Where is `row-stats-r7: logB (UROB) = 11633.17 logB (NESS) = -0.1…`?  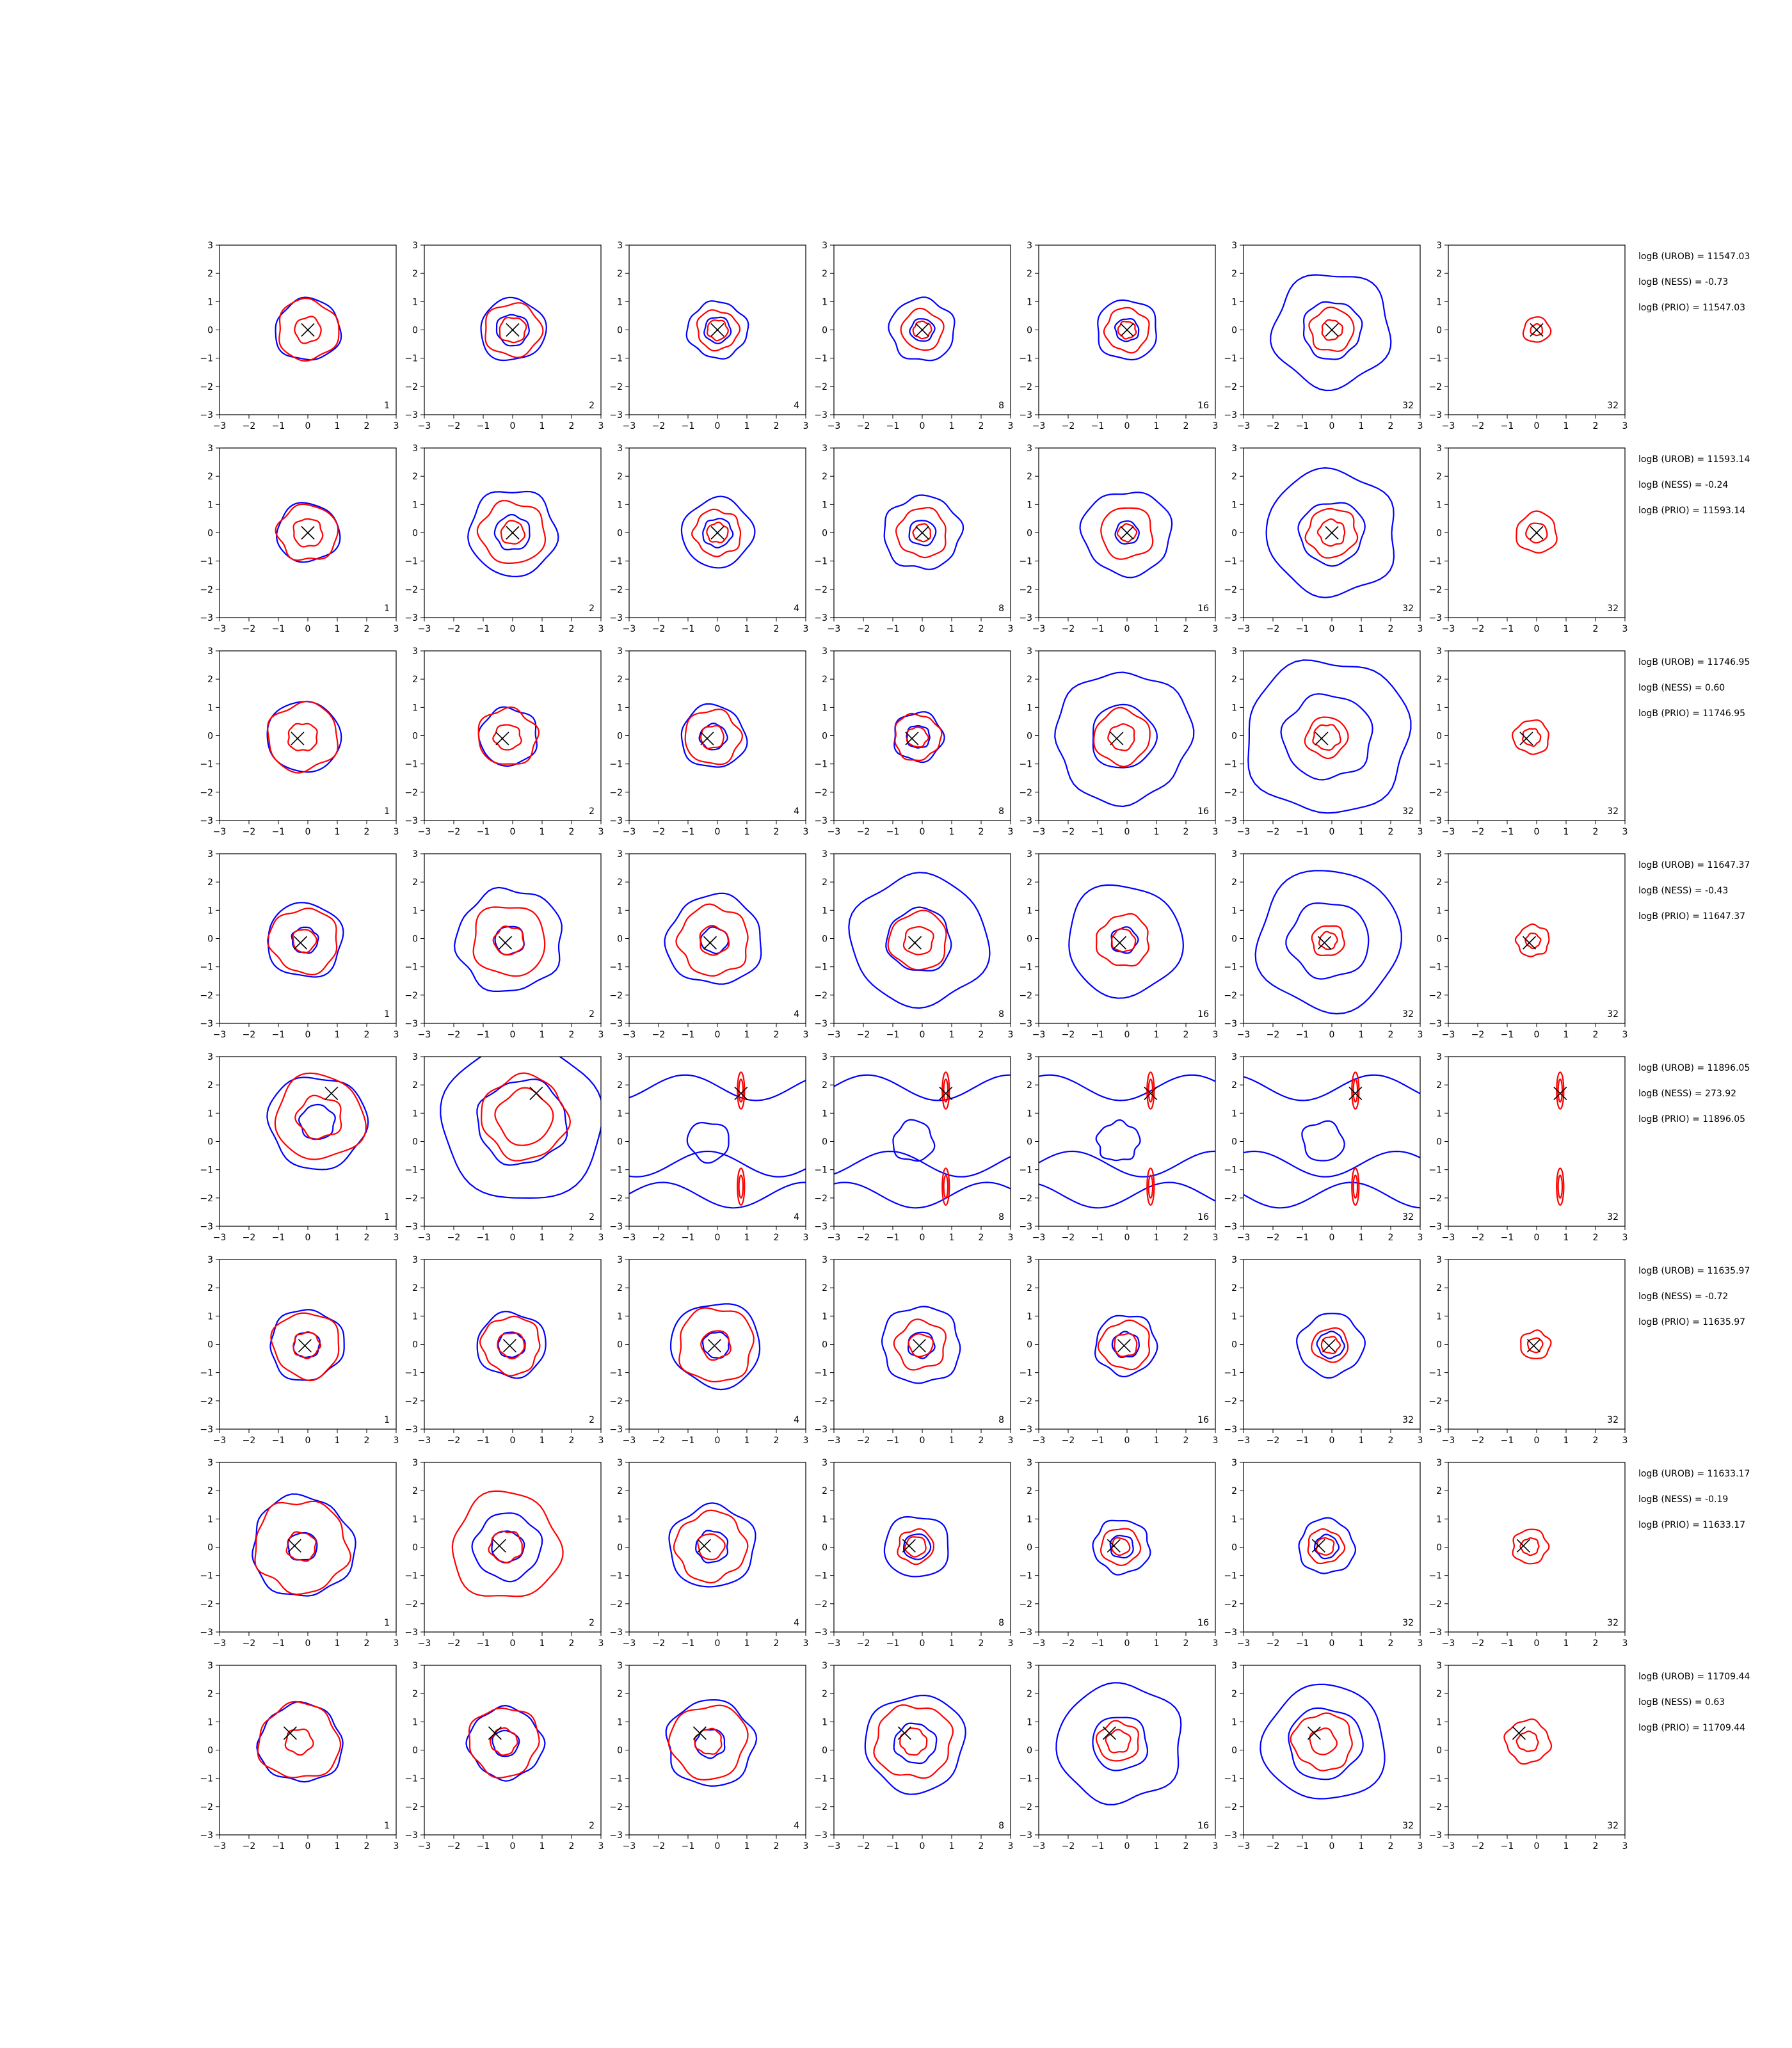
row-stats-r7: logB (UROB) = 11633.17 logB (NESS) = -0.1… is located at coordinates (1694, 1499).